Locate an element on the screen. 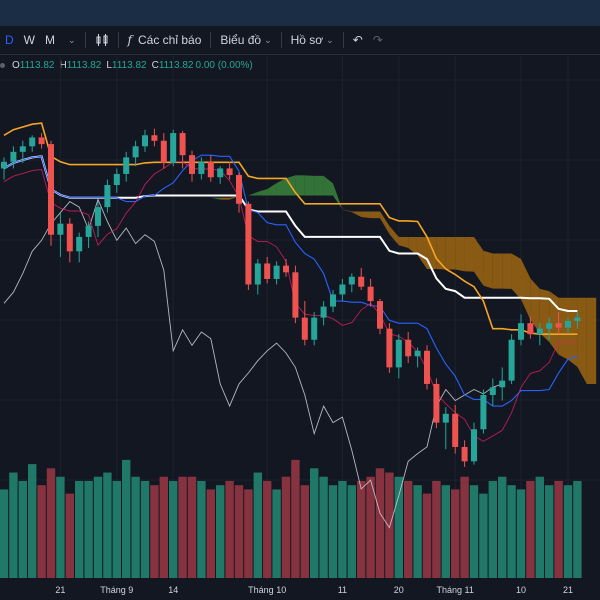 This screenshot has height=600, width=600. x-axis-tick-label: 10 is located at coordinates (521, 590).